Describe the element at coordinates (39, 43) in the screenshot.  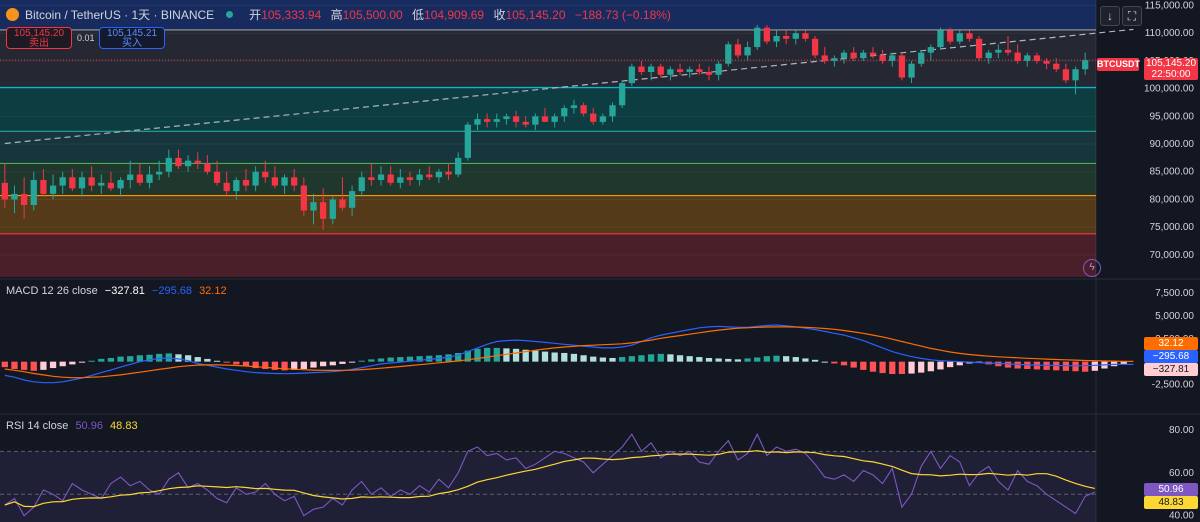
I see `sell-label: 卖出` at that location.